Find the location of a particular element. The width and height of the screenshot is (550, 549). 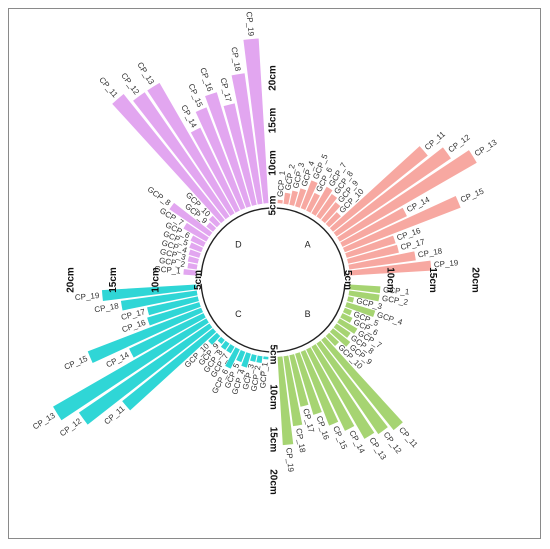

group-arc-B is located at coordinates (311, 318).